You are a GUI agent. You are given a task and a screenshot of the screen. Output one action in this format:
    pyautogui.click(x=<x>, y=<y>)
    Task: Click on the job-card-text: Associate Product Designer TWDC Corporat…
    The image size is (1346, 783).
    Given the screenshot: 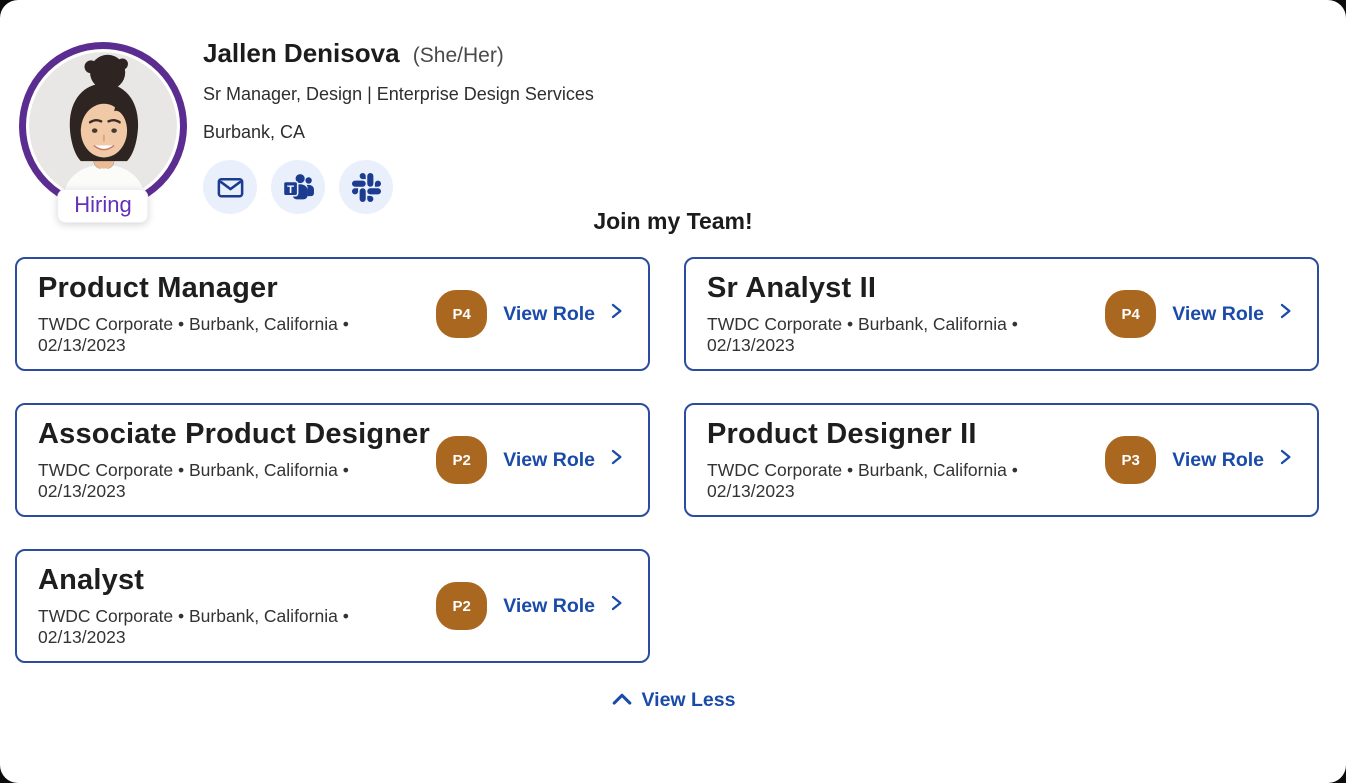 What is the action you would take?
    pyautogui.click(x=237, y=460)
    